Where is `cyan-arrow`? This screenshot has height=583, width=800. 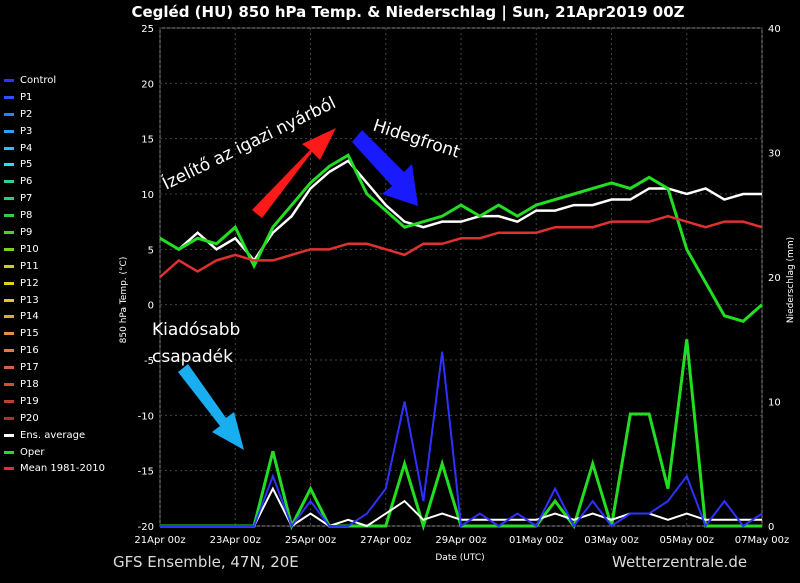 cyan-arrow is located at coordinates (211, 407).